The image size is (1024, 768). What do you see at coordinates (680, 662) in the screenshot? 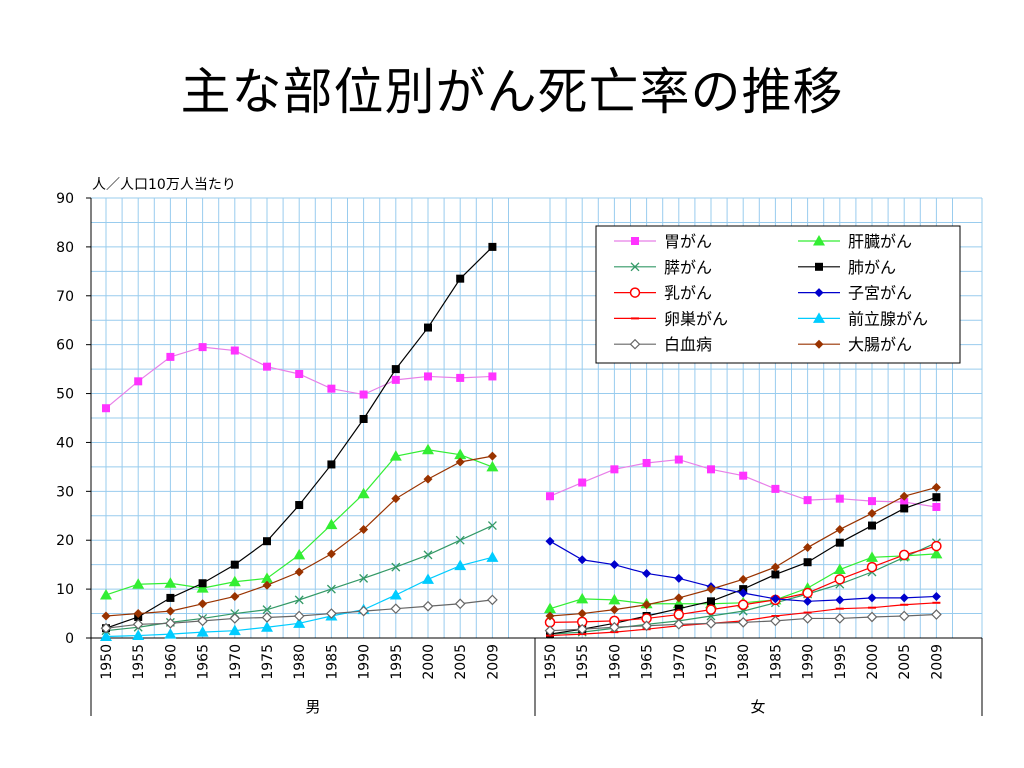
I see `x-tick-label: 1970` at bounding box center [680, 662].